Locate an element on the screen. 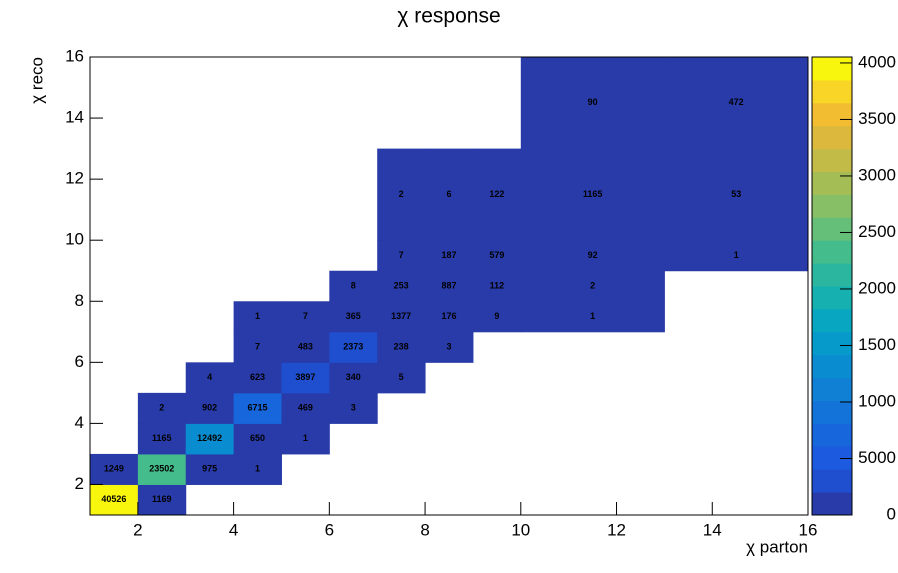 The width and height of the screenshot is (898, 573). z-tick-label: 3500 is located at coordinates (877, 118).